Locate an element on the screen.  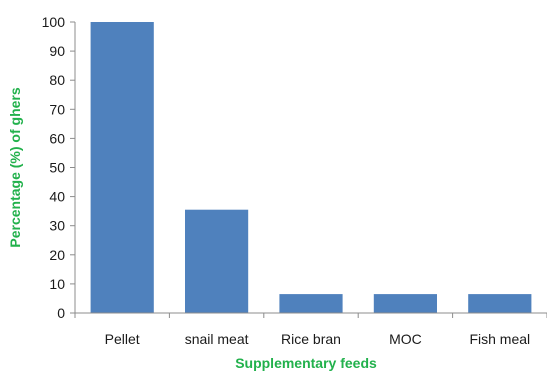
y-tick-label: 50 is located at coordinates (57, 168).